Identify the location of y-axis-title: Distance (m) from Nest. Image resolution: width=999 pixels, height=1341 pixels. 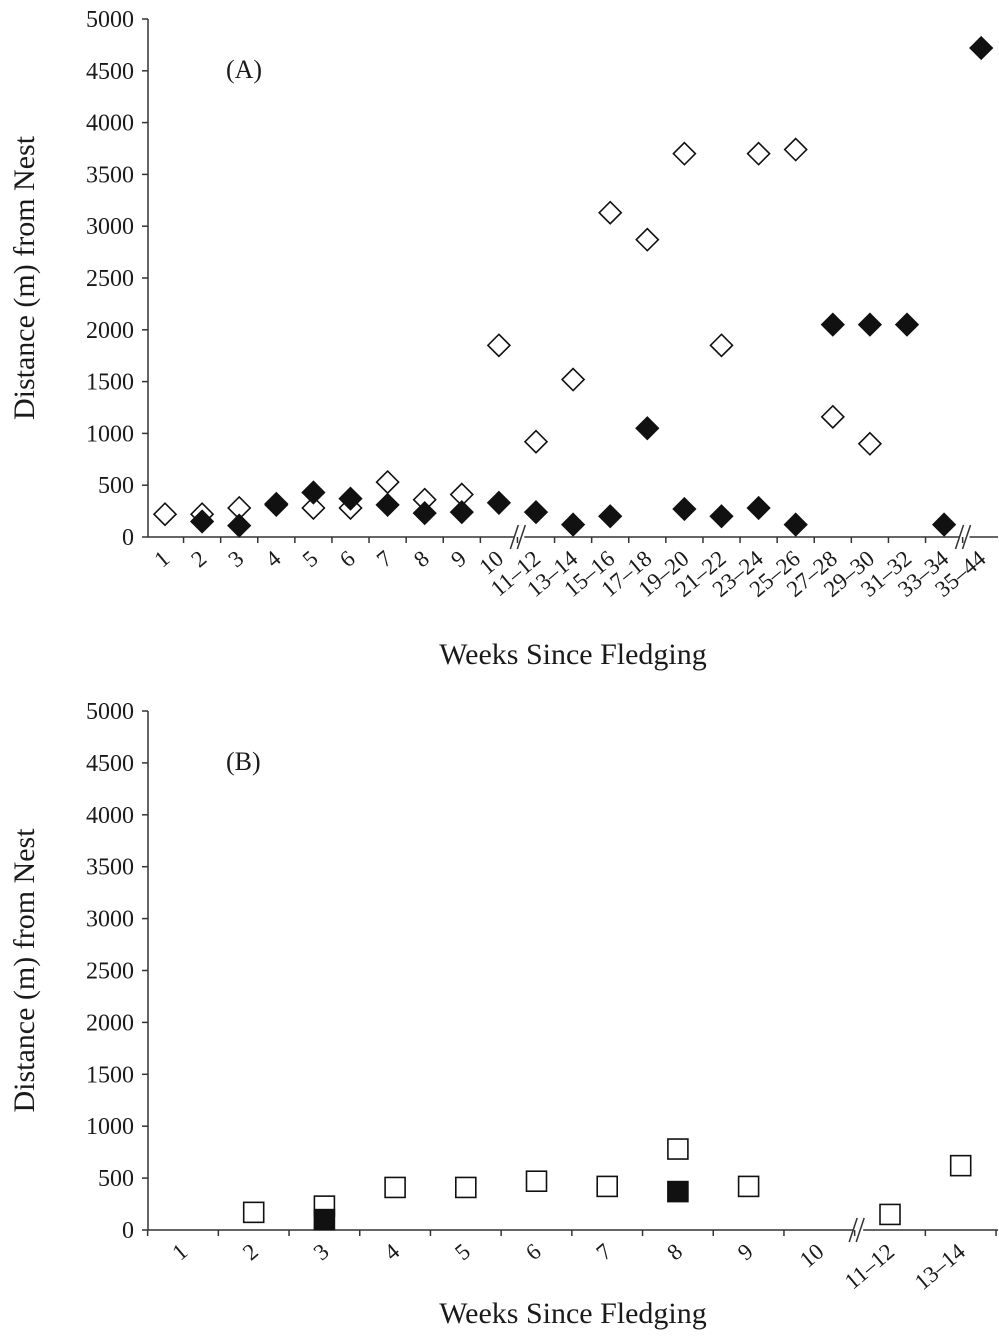
(24, 970).